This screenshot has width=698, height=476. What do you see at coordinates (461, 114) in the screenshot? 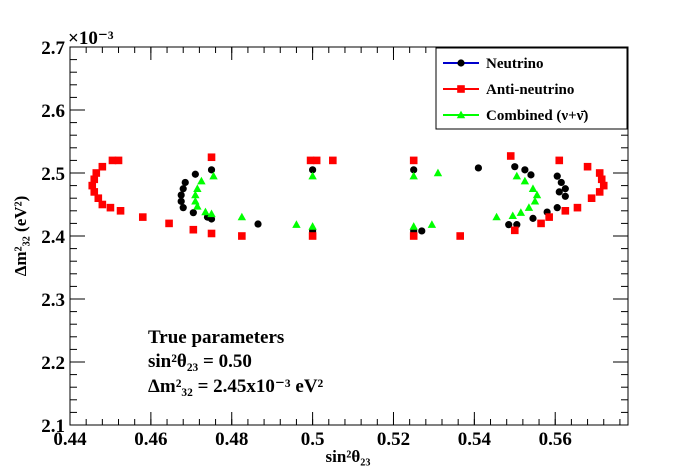
I see `legend-marker-combined` at bounding box center [461, 114].